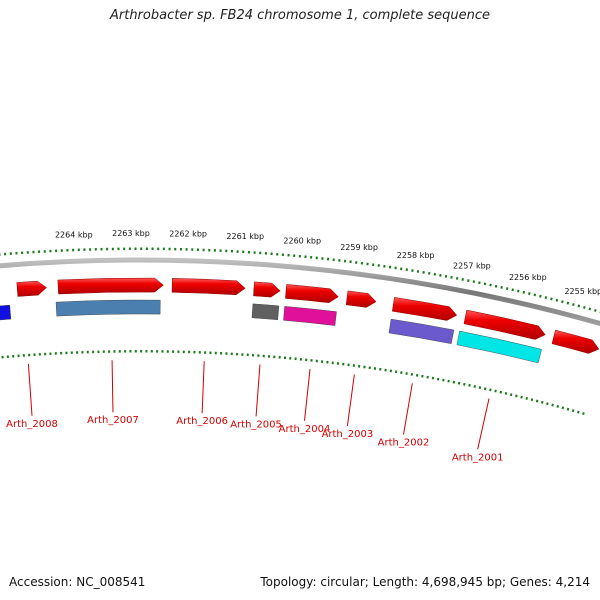 The image size is (600, 600). What do you see at coordinates (245, 236) in the screenshot?
I see `scale-label: 2261 kbp` at bounding box center [245, 236].